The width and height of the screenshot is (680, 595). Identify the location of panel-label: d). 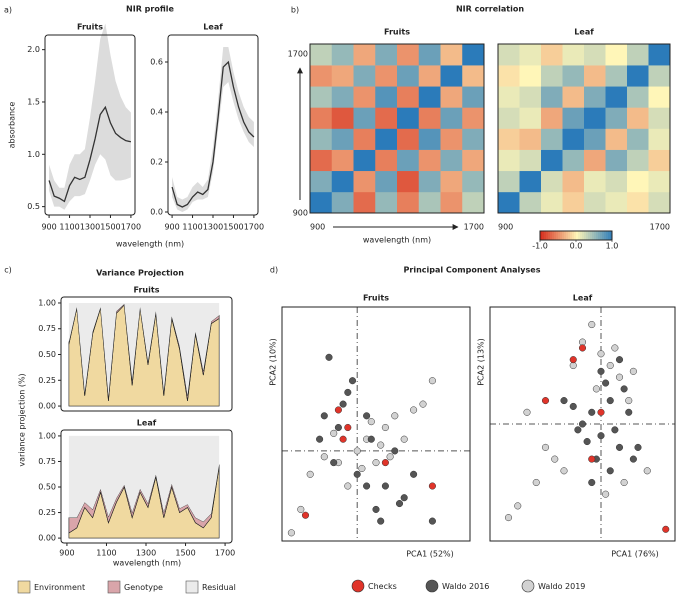
(274, 270).